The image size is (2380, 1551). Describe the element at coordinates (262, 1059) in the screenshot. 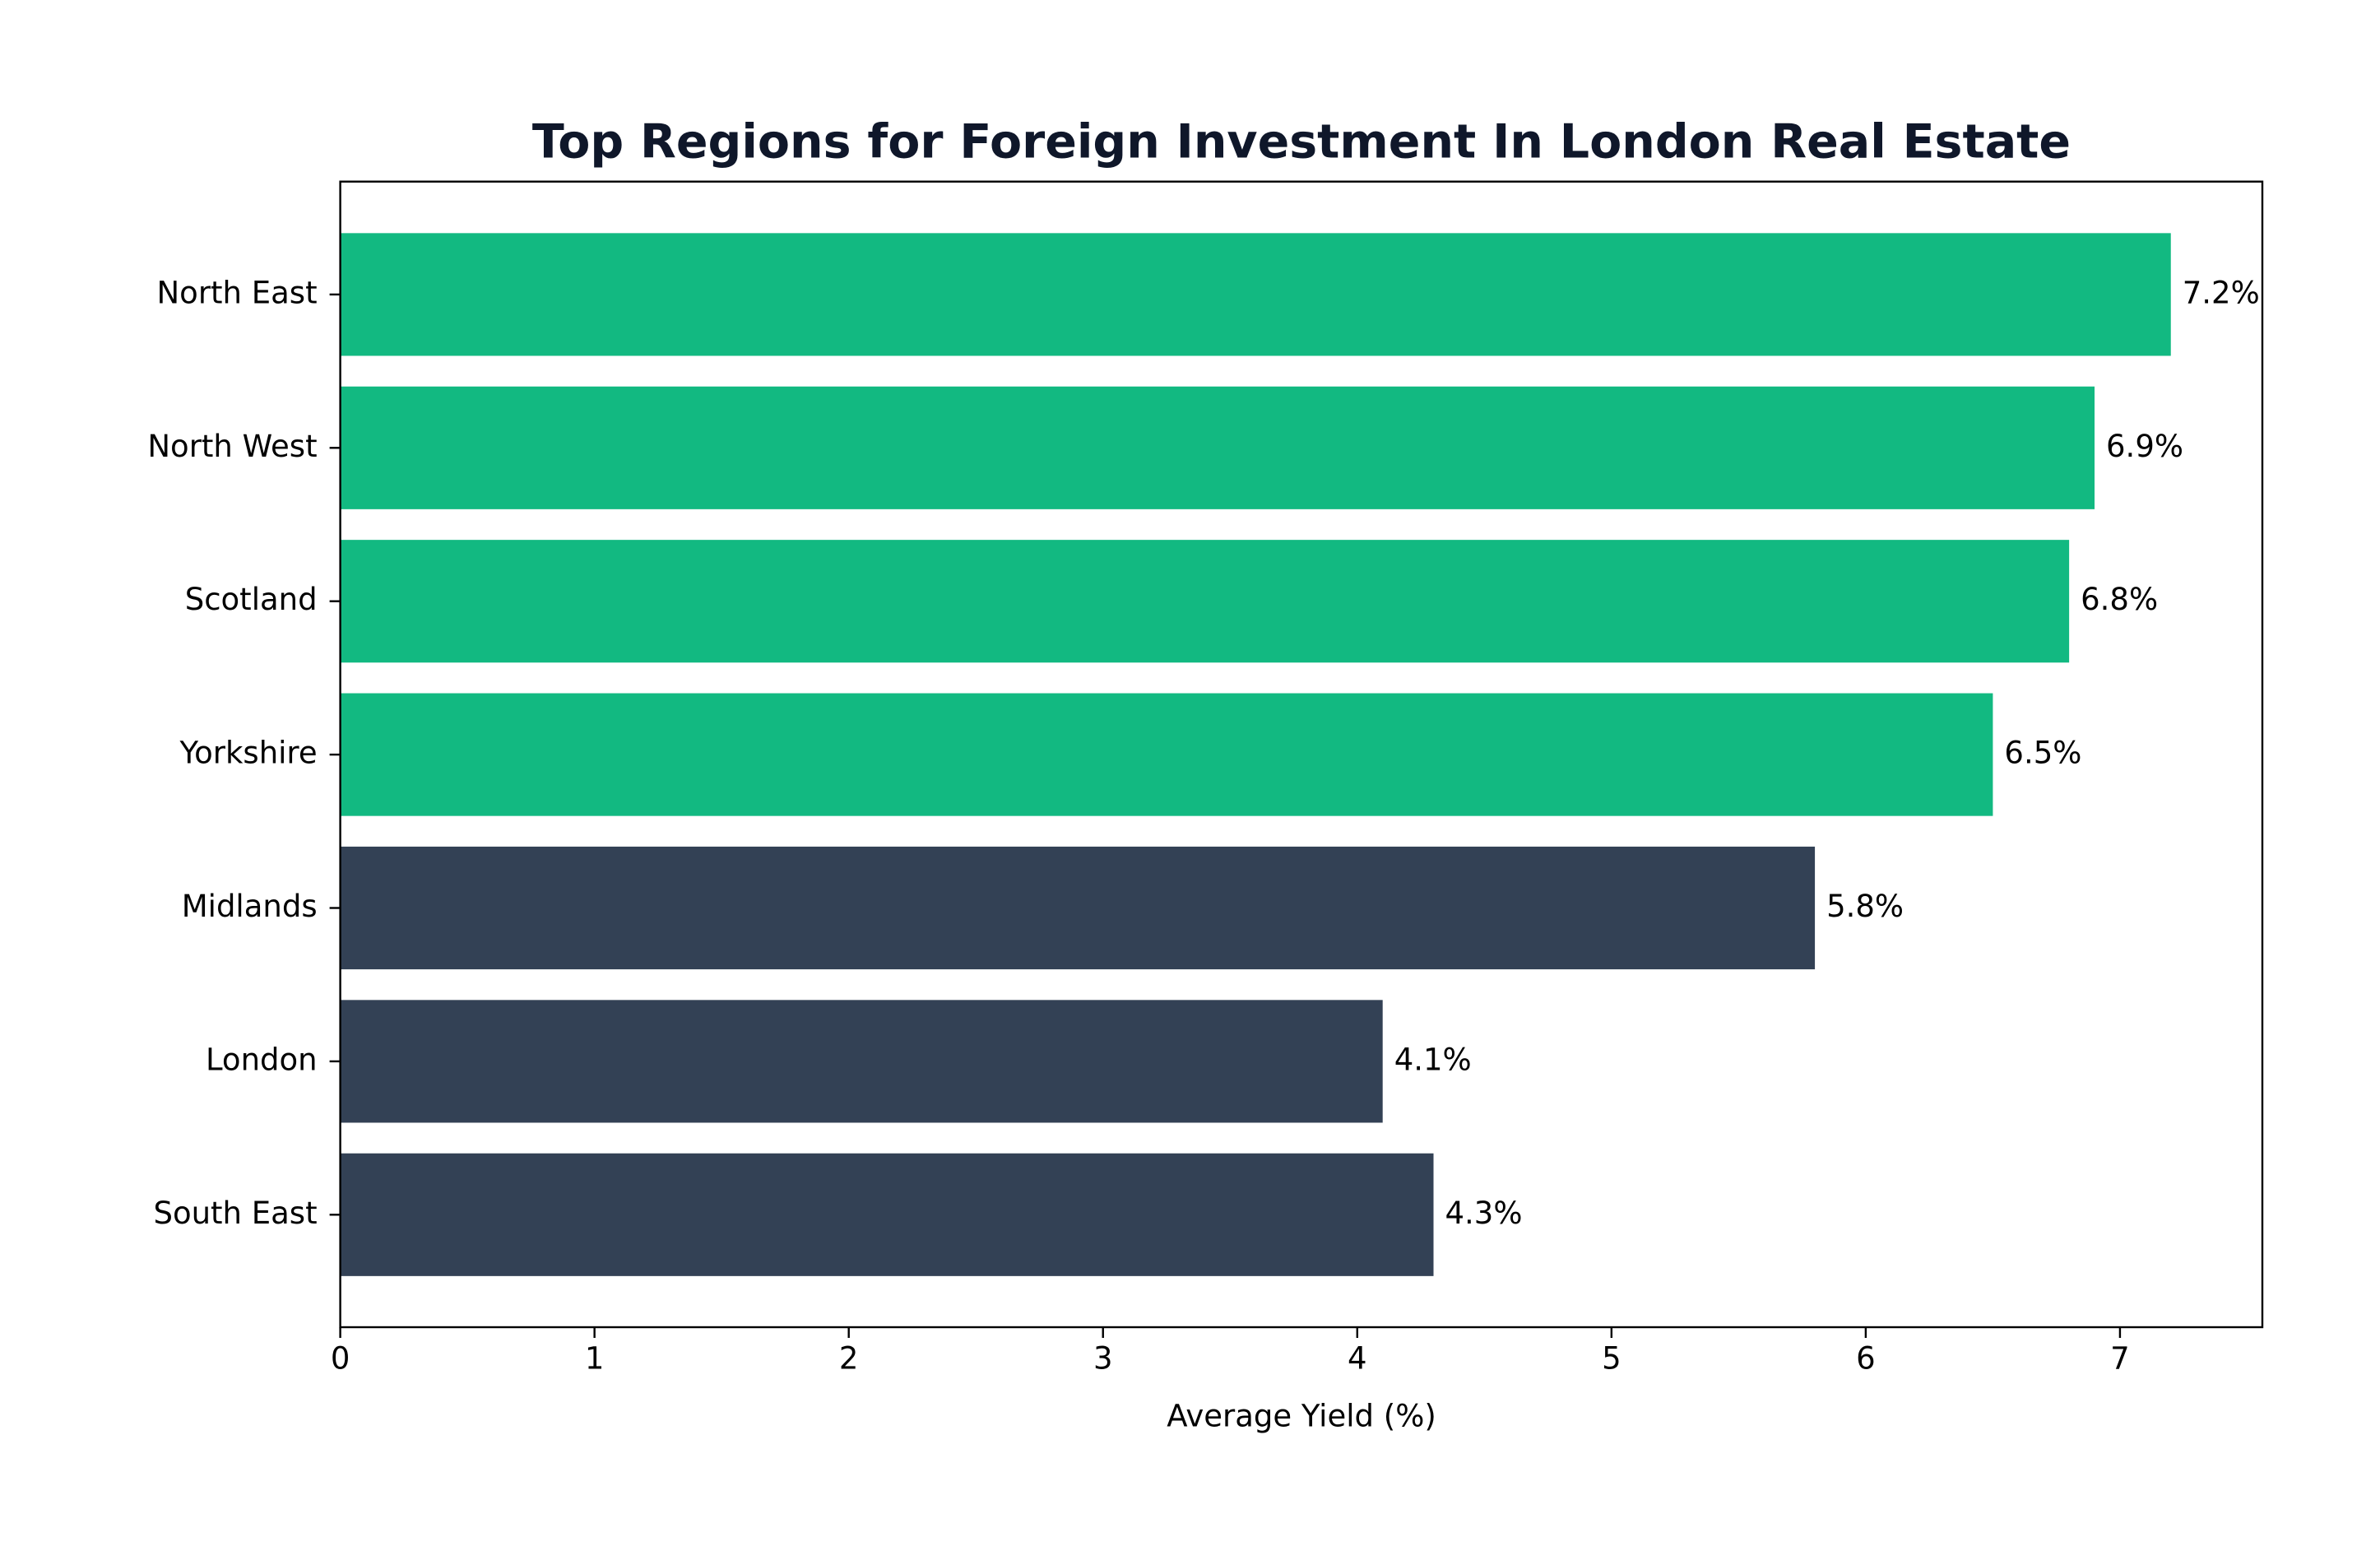

I see `y-tick-label: London` at that location.